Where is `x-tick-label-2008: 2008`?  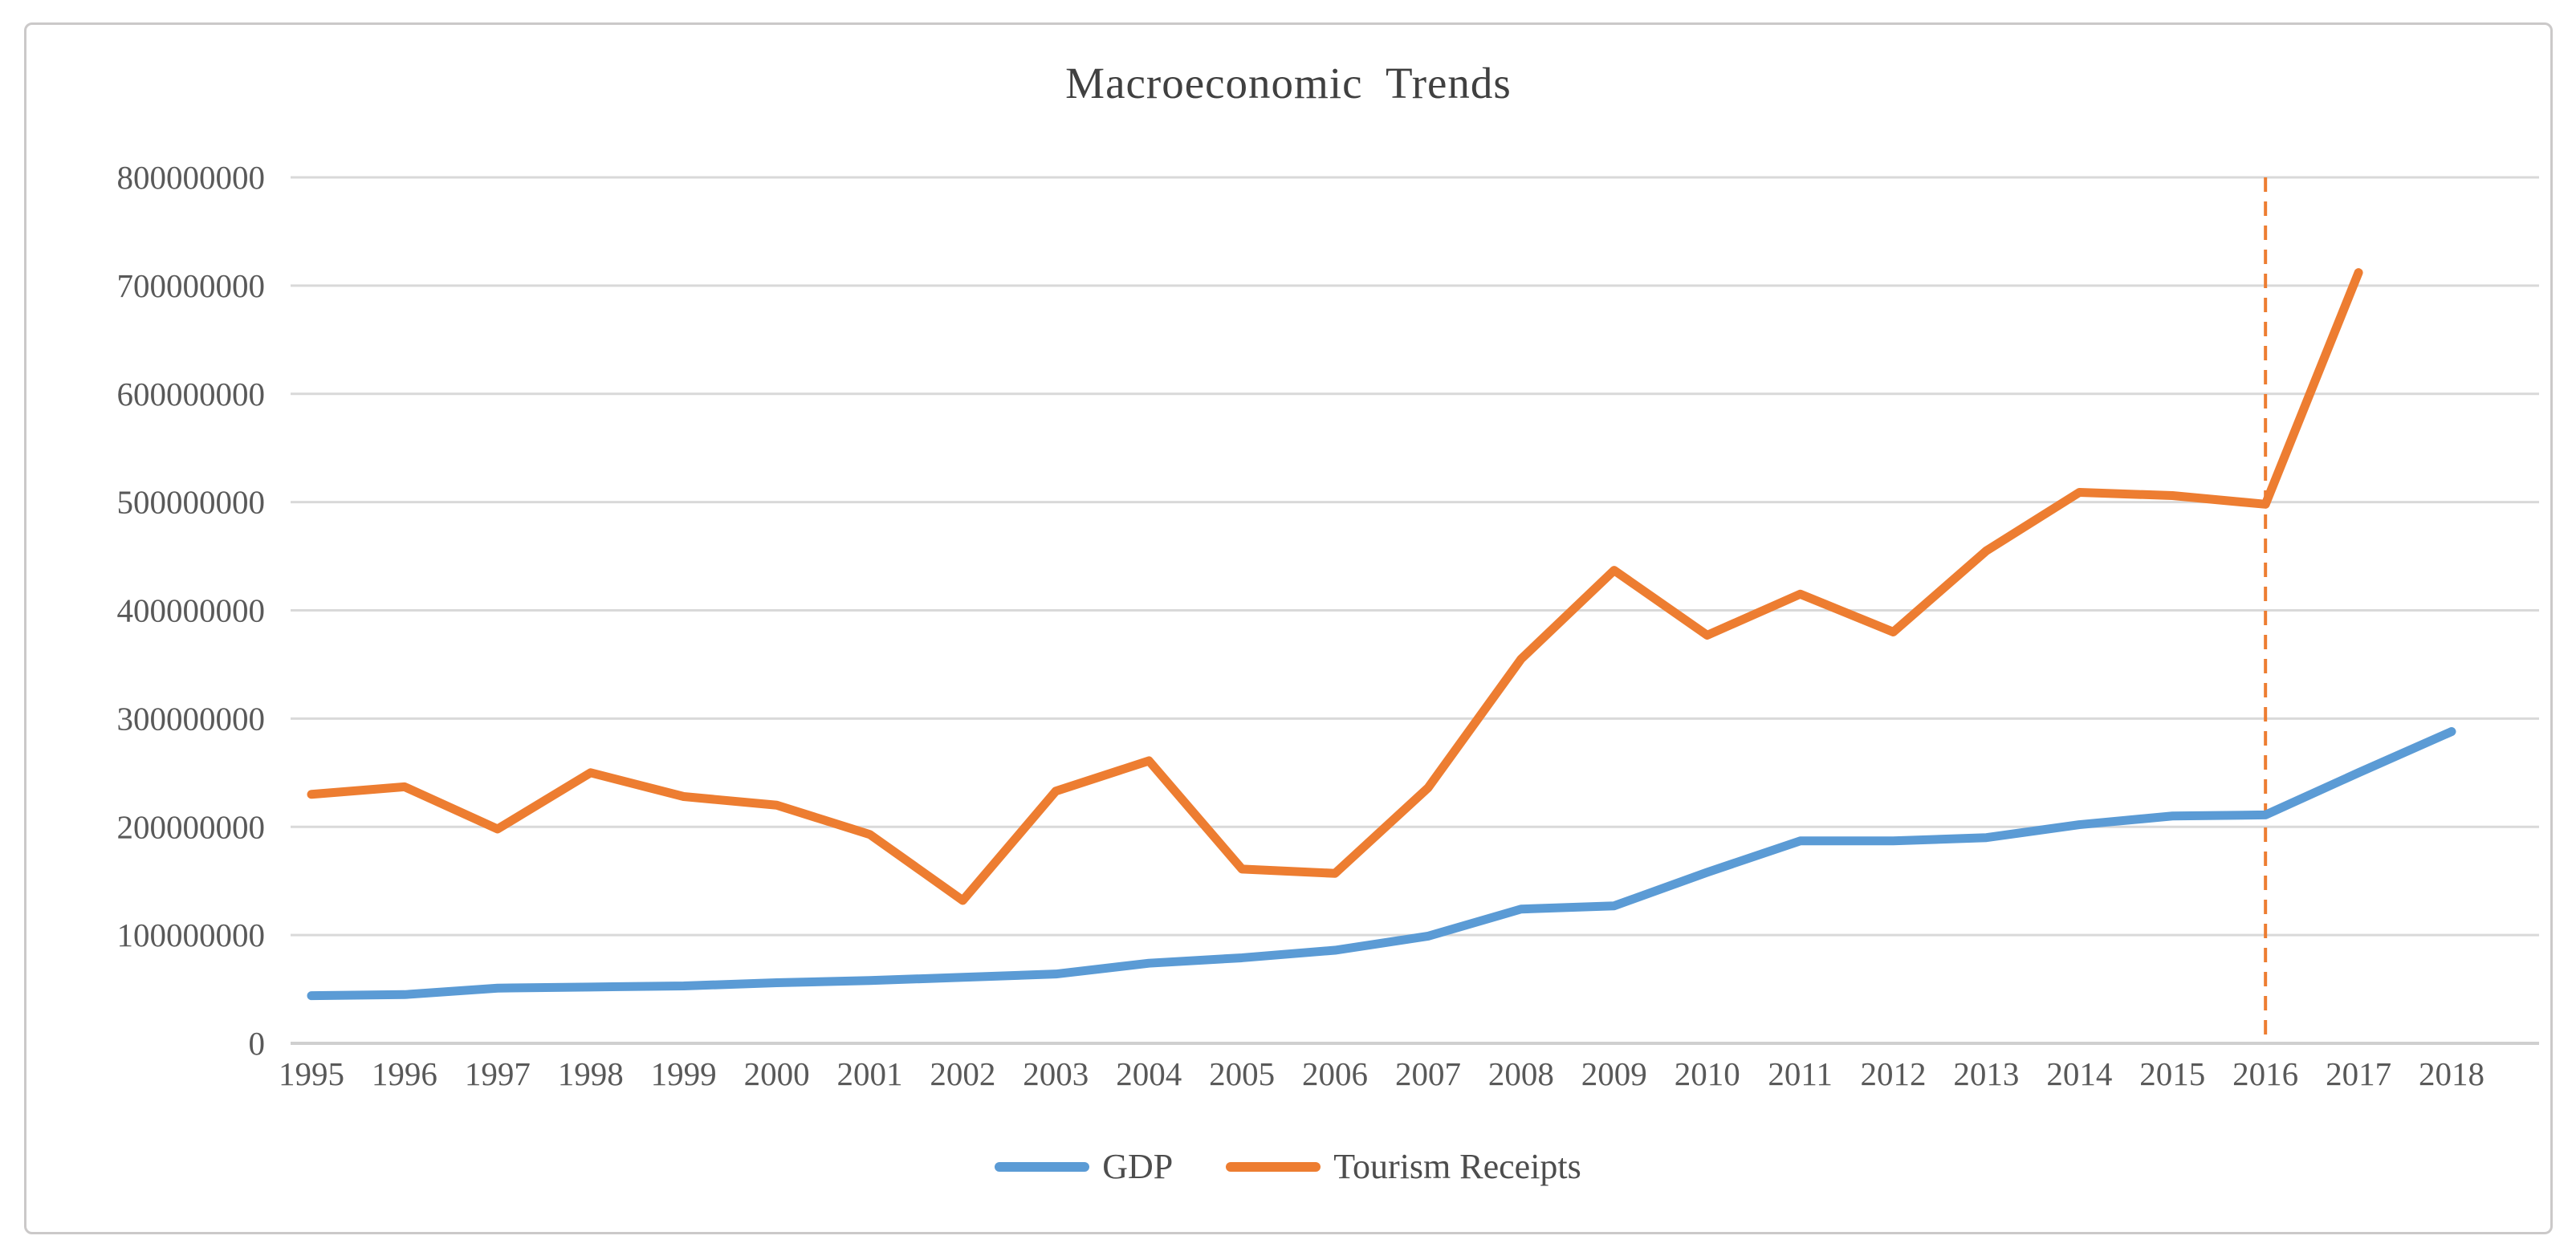
x-tick-label-2008: 2008 is located at coordinates (1521, 1073).